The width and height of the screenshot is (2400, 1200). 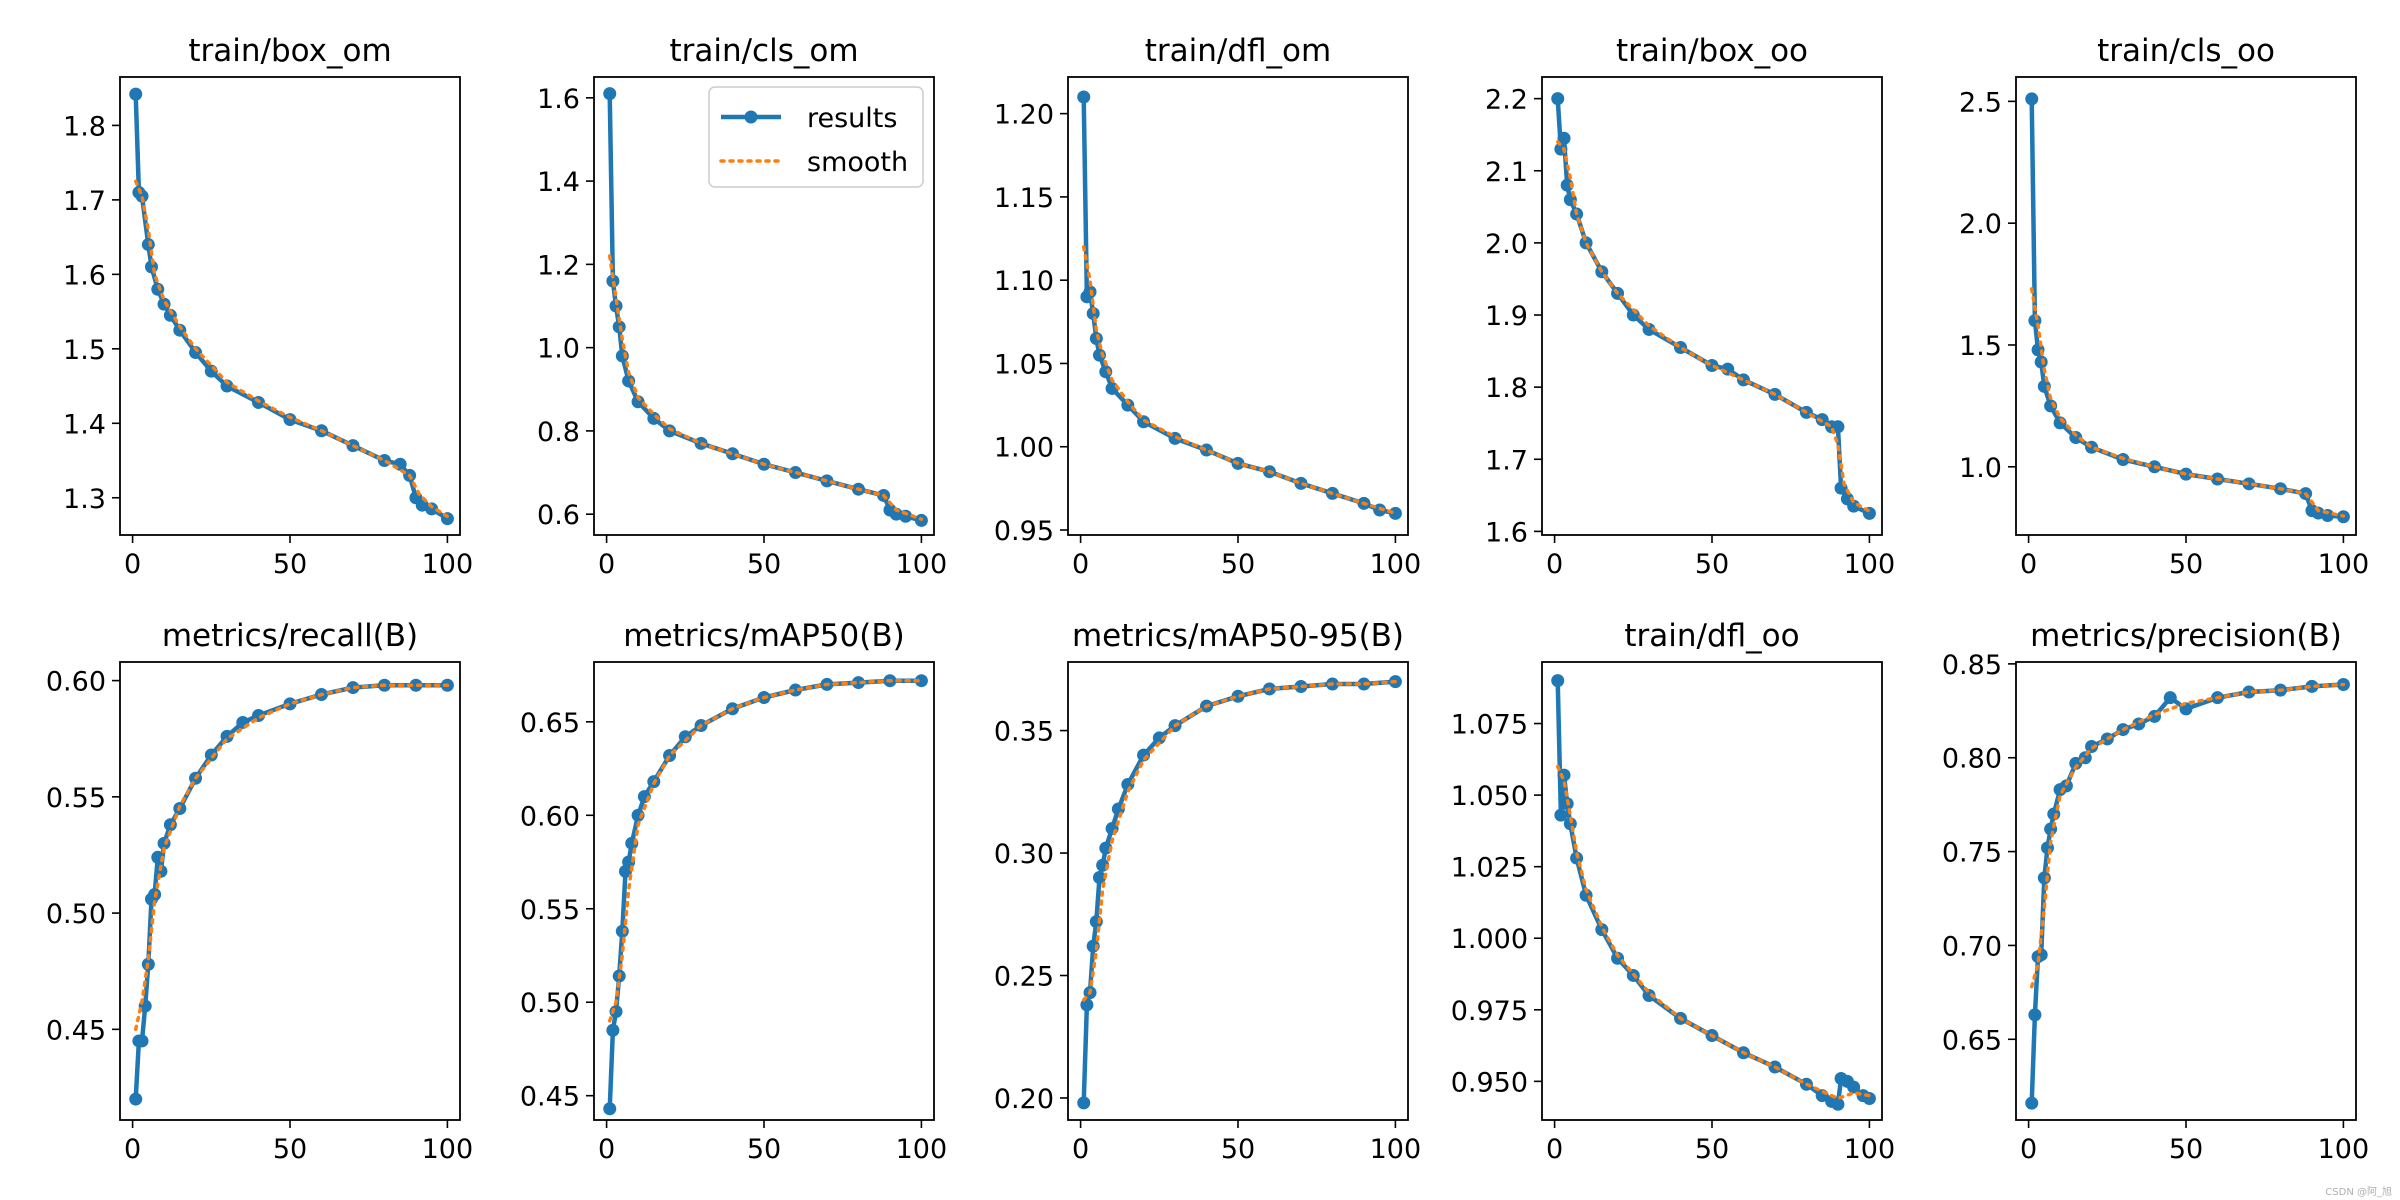 What do you see at coordinates (290, 636) in the screenshot?
I see `chart-title: metrics/recall(B)` at bounding box center [290, 636].